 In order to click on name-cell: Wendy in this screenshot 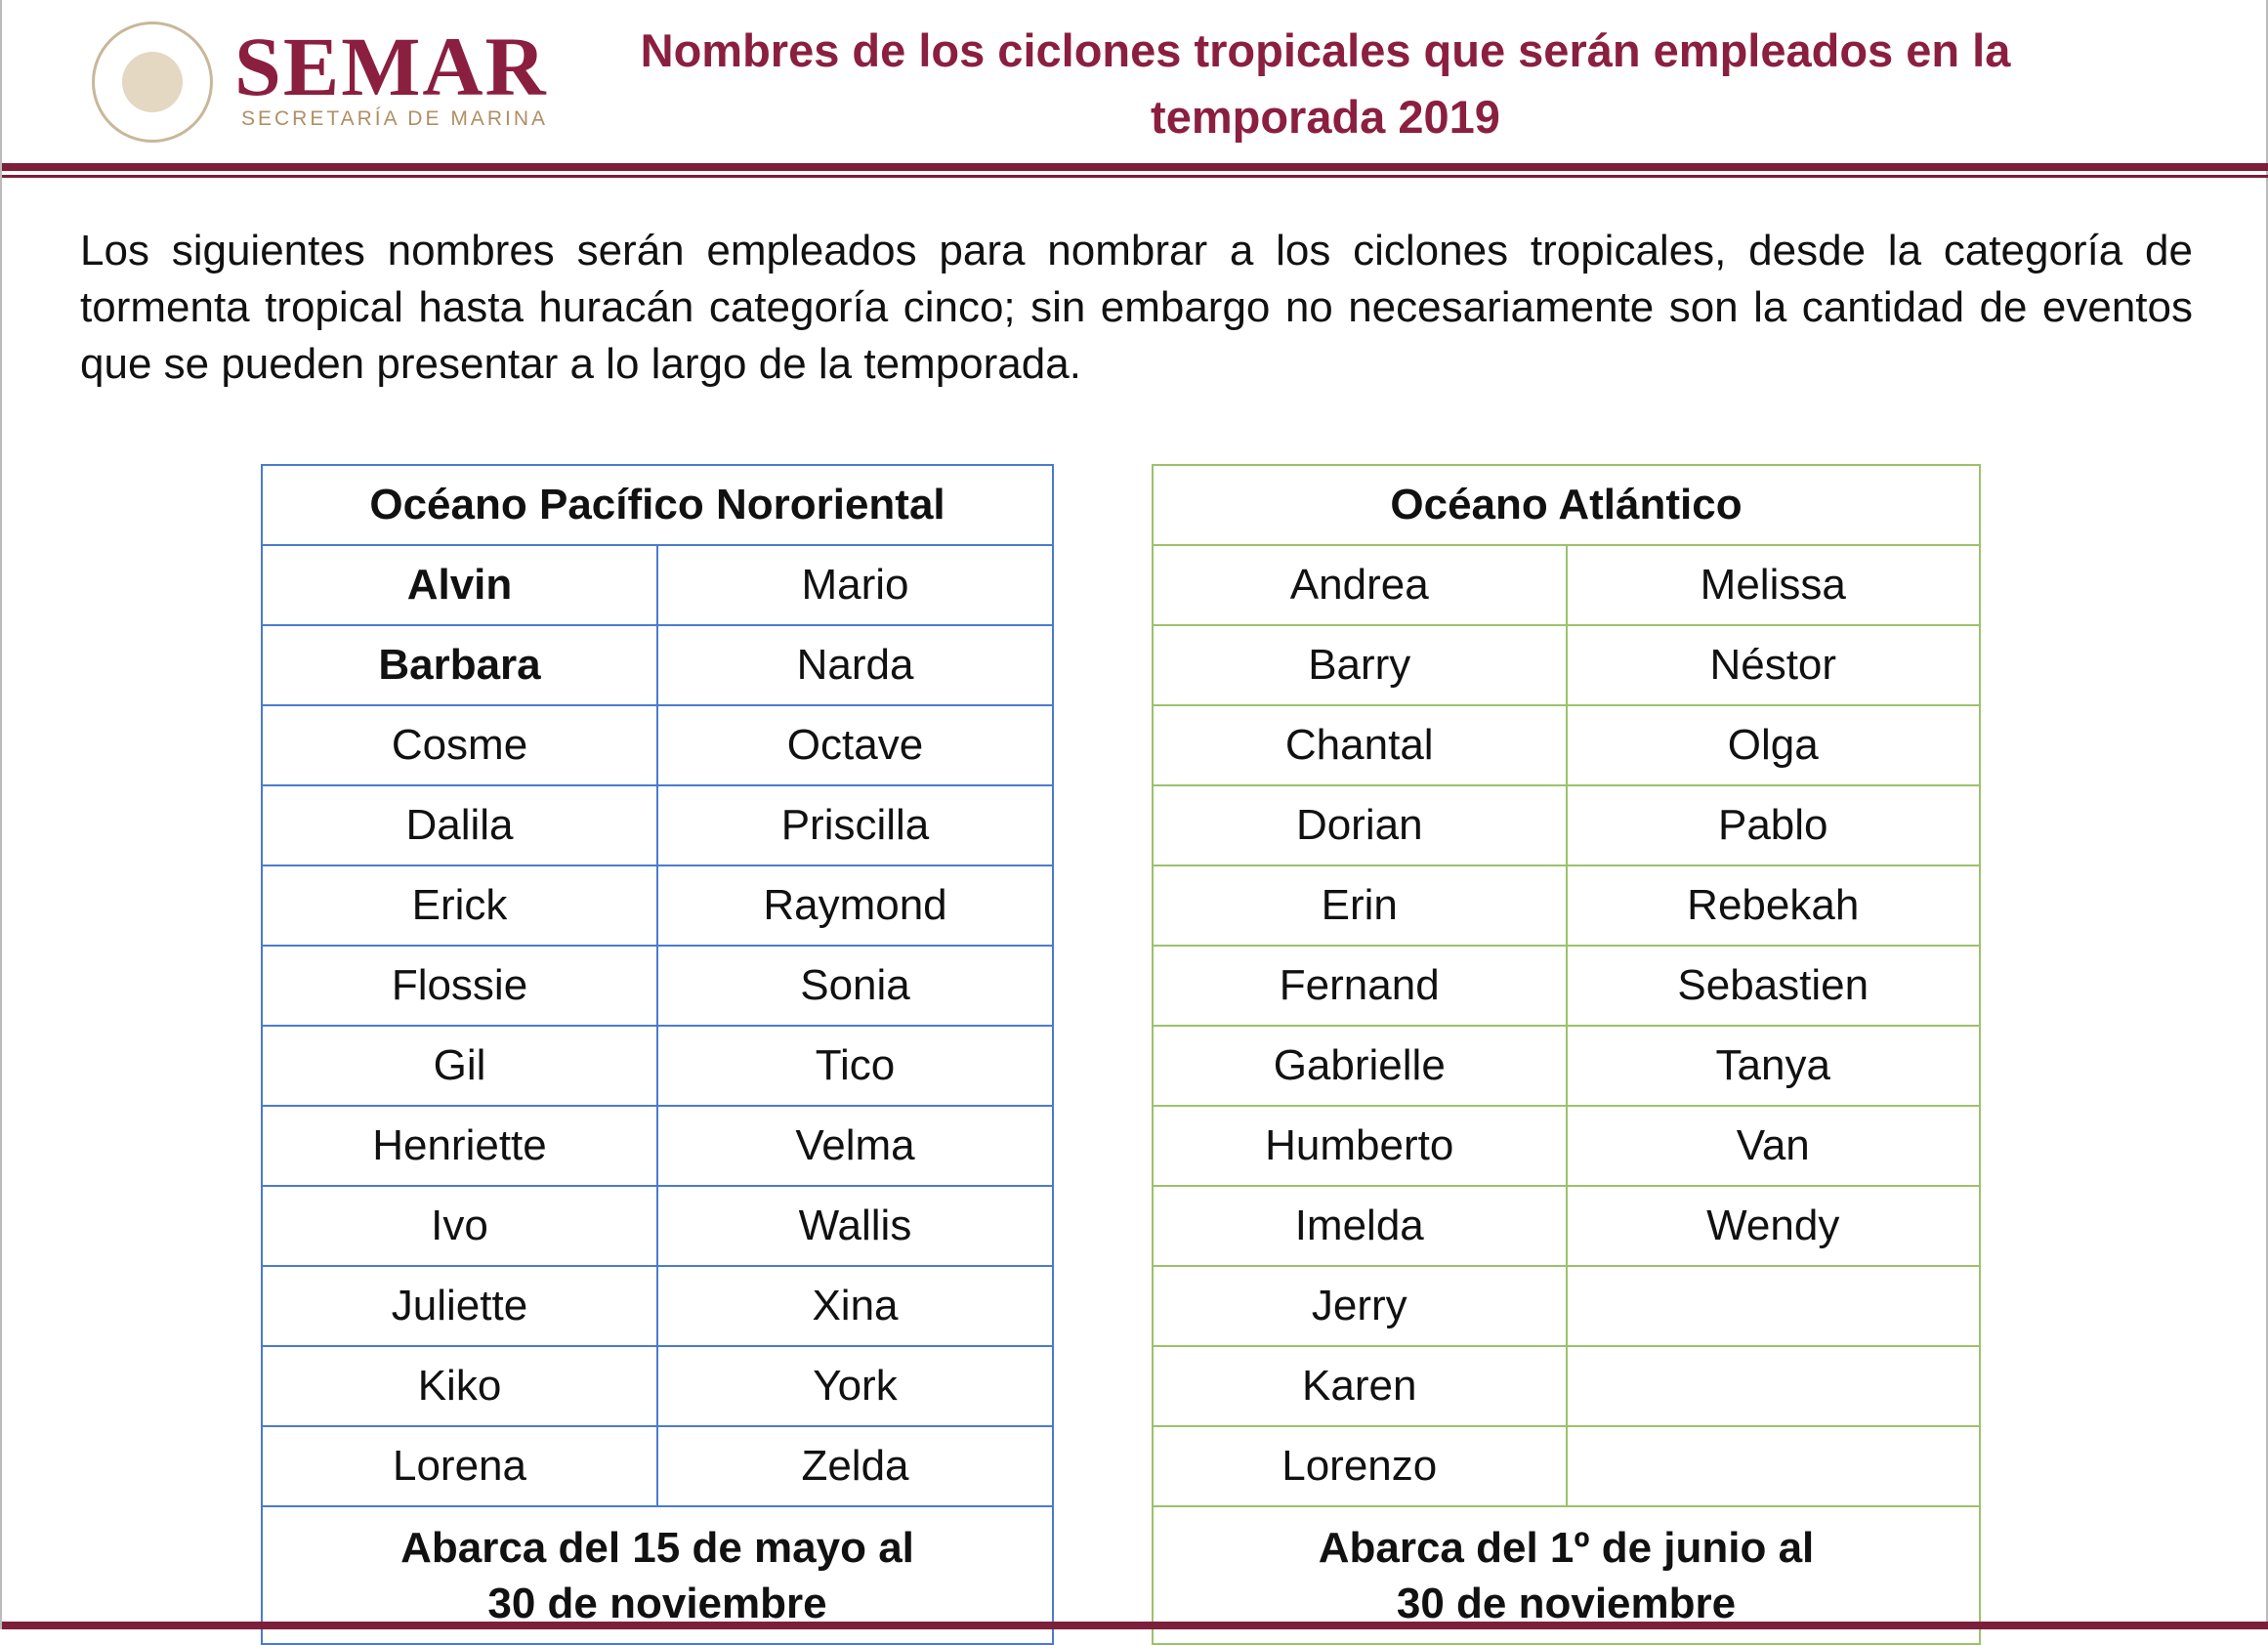, I will do `click(1773, 1226)`.